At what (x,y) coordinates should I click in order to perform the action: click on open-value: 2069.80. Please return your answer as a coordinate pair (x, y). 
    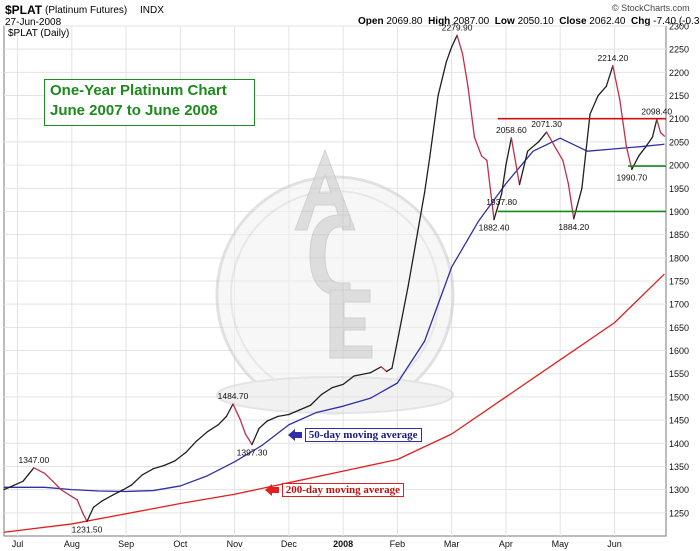
    Looking at the image, I should click on (404, 21).